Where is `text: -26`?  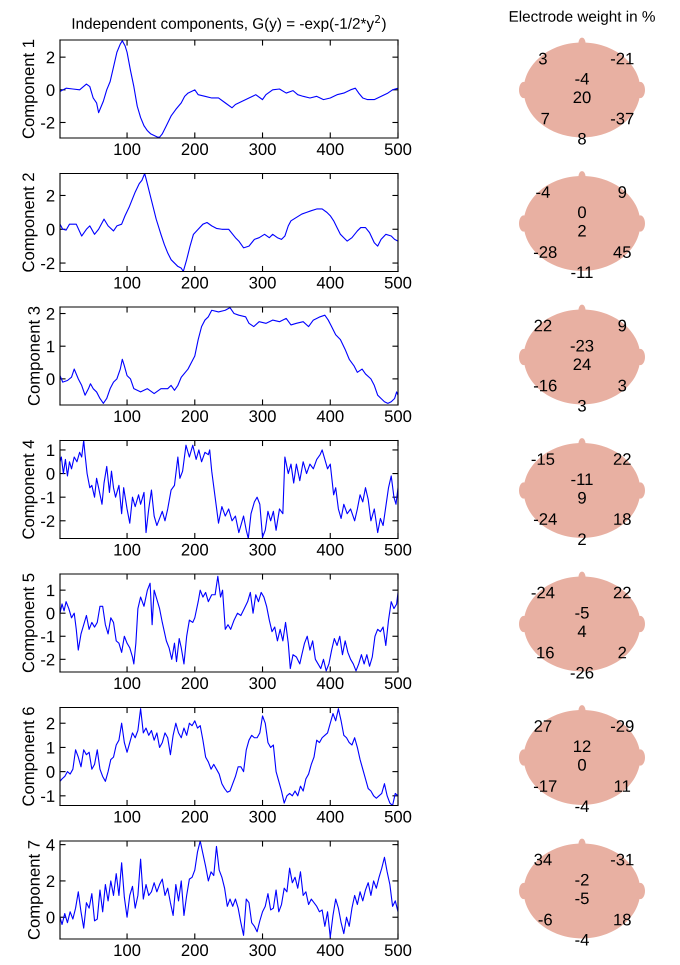 text: -26 is located at coordinates (582, 672).